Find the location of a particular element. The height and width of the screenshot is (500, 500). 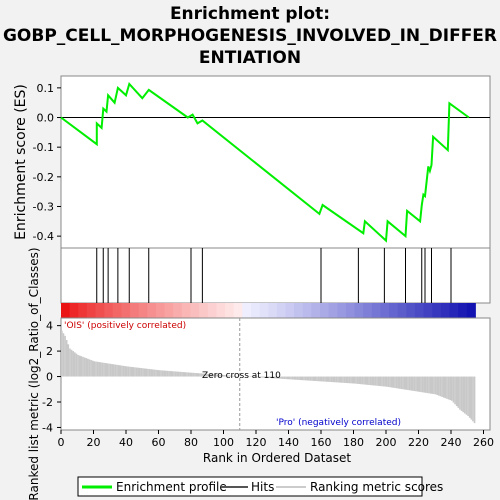

es-y-tick-label: 0.1 is located at coordinates (46, 88).